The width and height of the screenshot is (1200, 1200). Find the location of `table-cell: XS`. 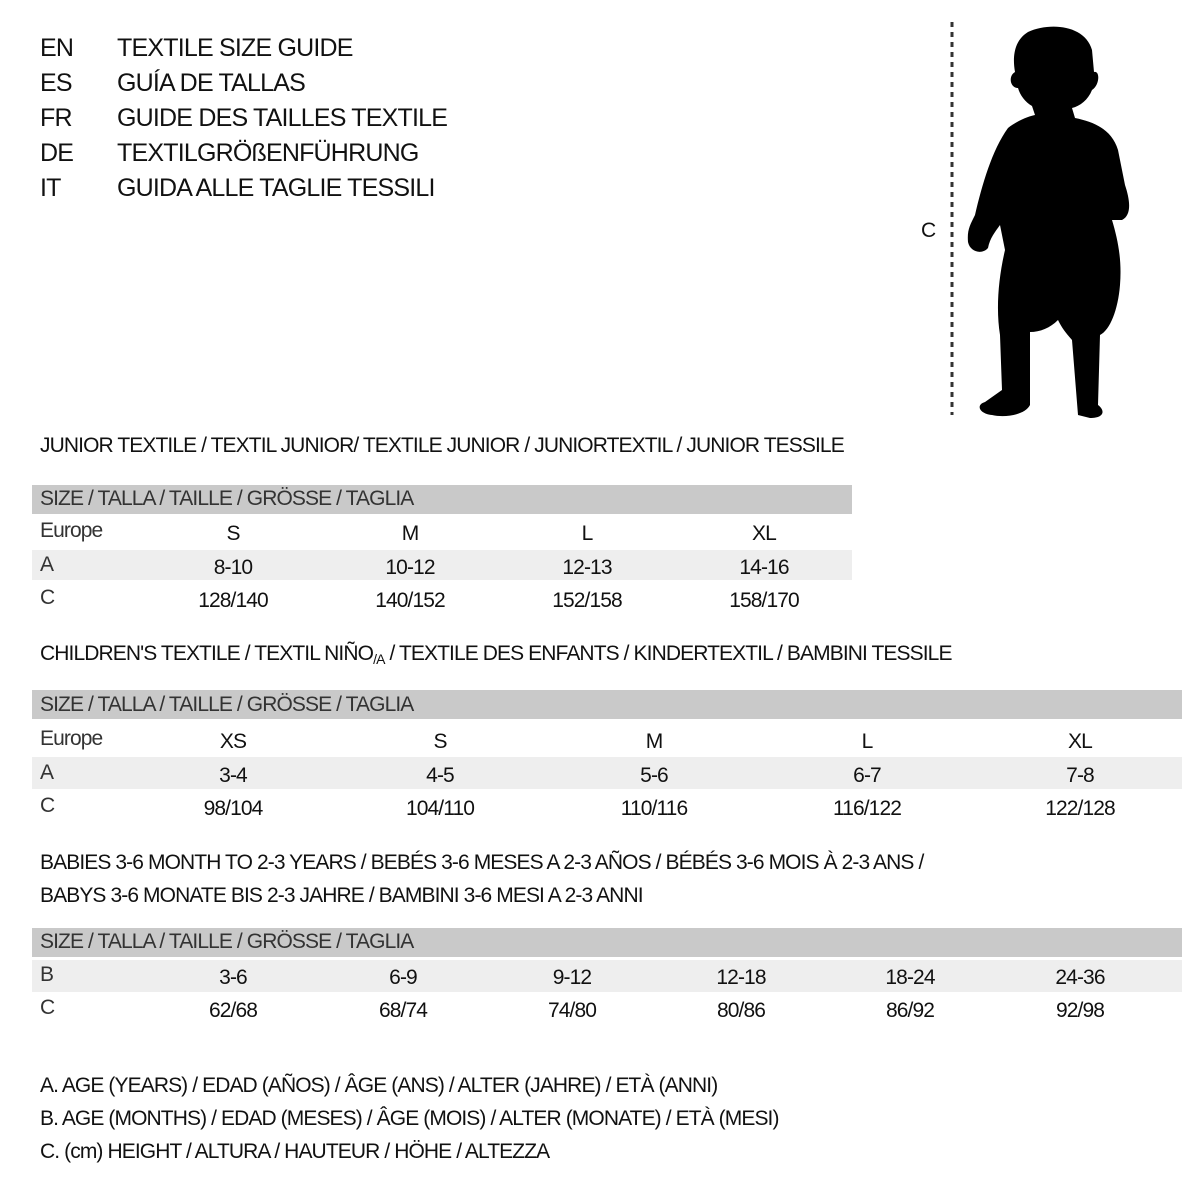

table-cell: XS is located at coordinates (233, 741).